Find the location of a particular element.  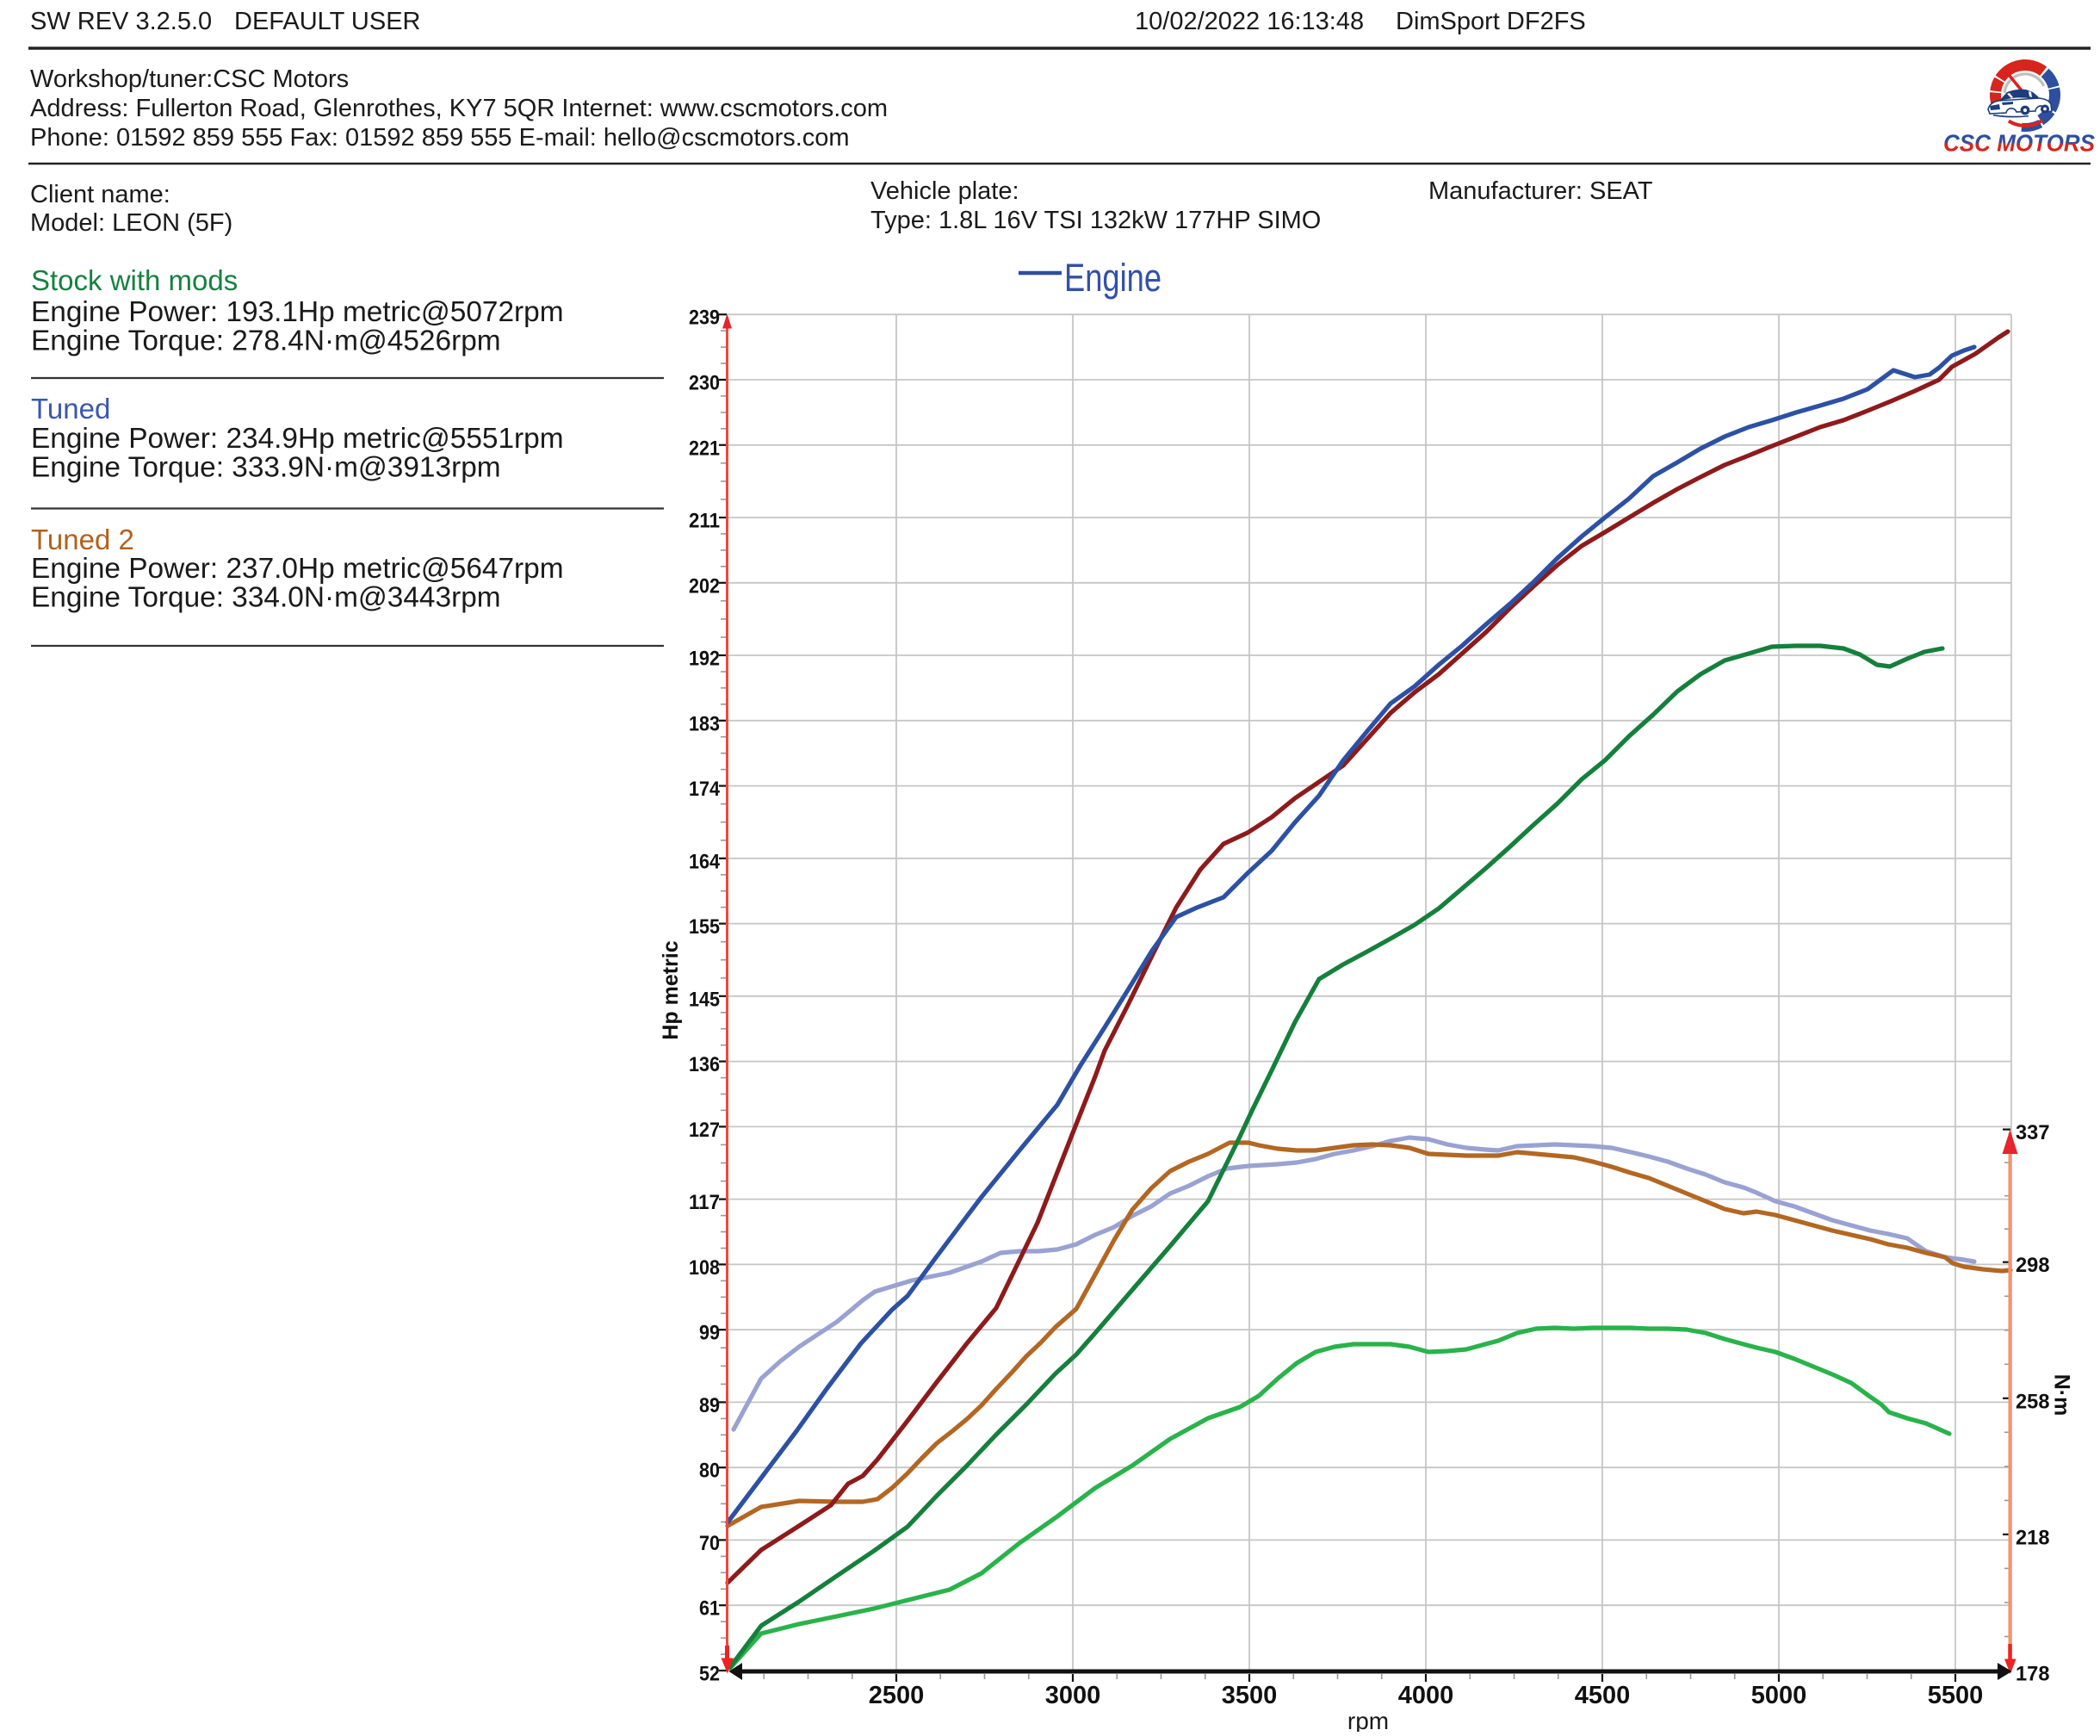

svg-text: 258 is located at coordinates (2033, 1402).